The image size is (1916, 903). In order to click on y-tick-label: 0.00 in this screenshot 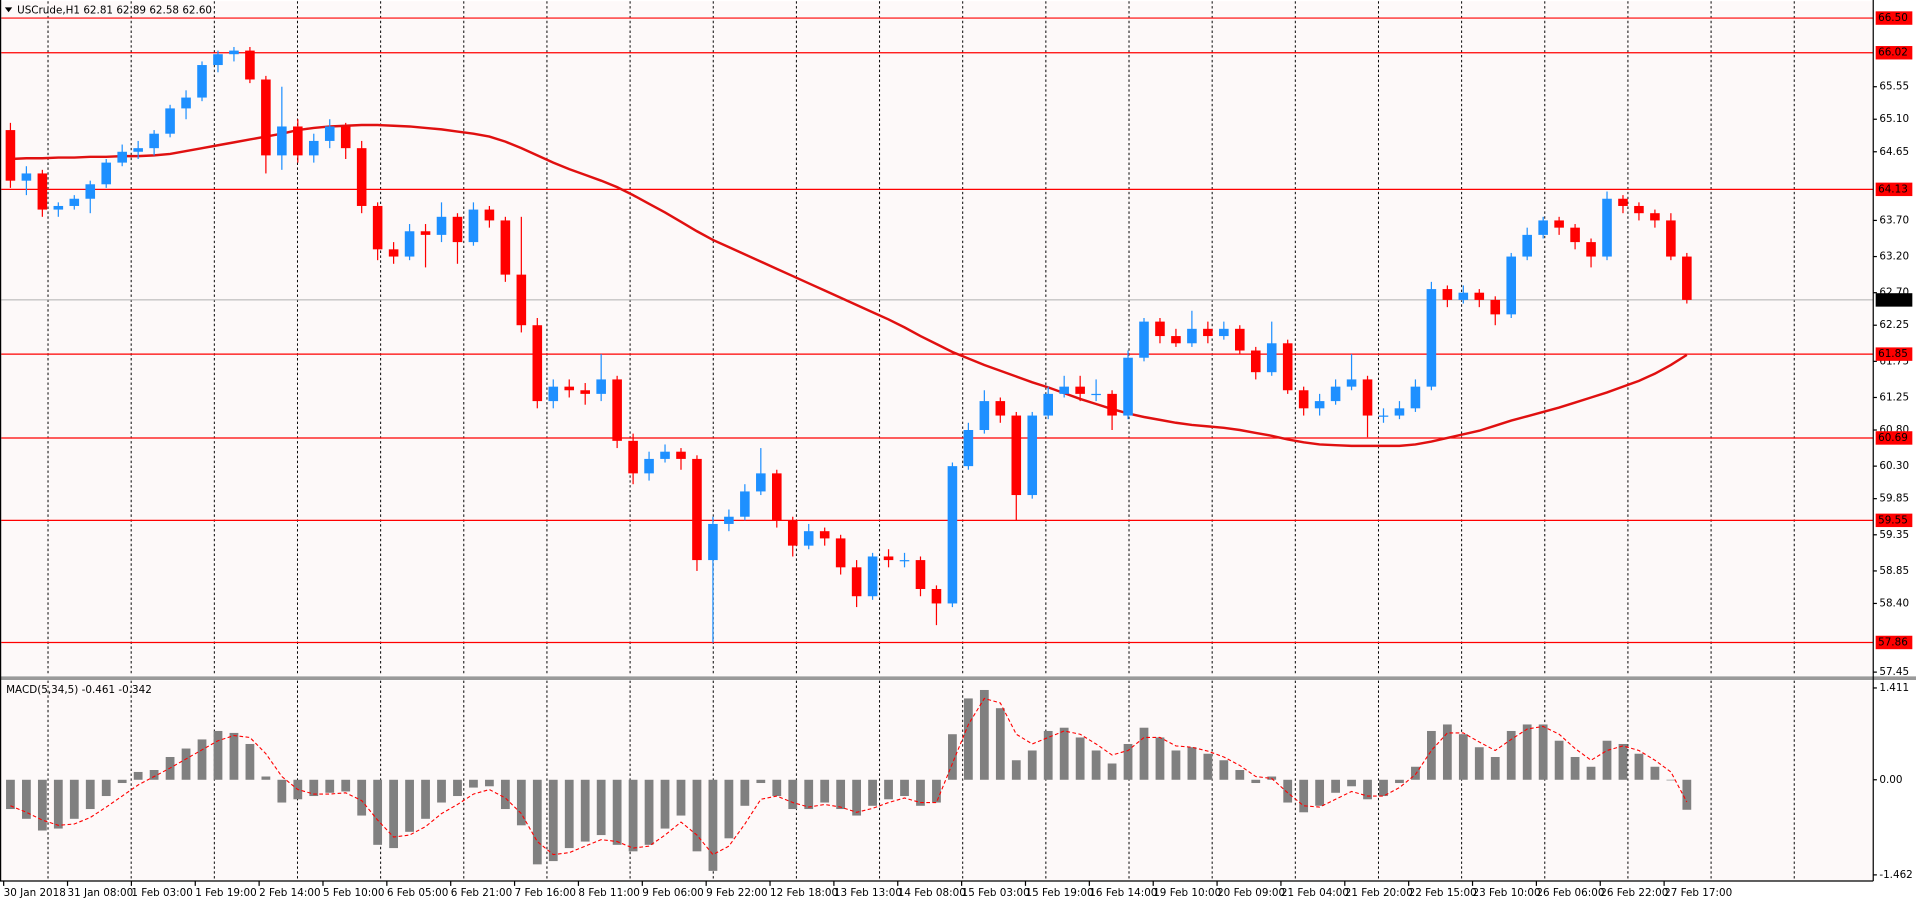, I will do `click(1890, 780)`.